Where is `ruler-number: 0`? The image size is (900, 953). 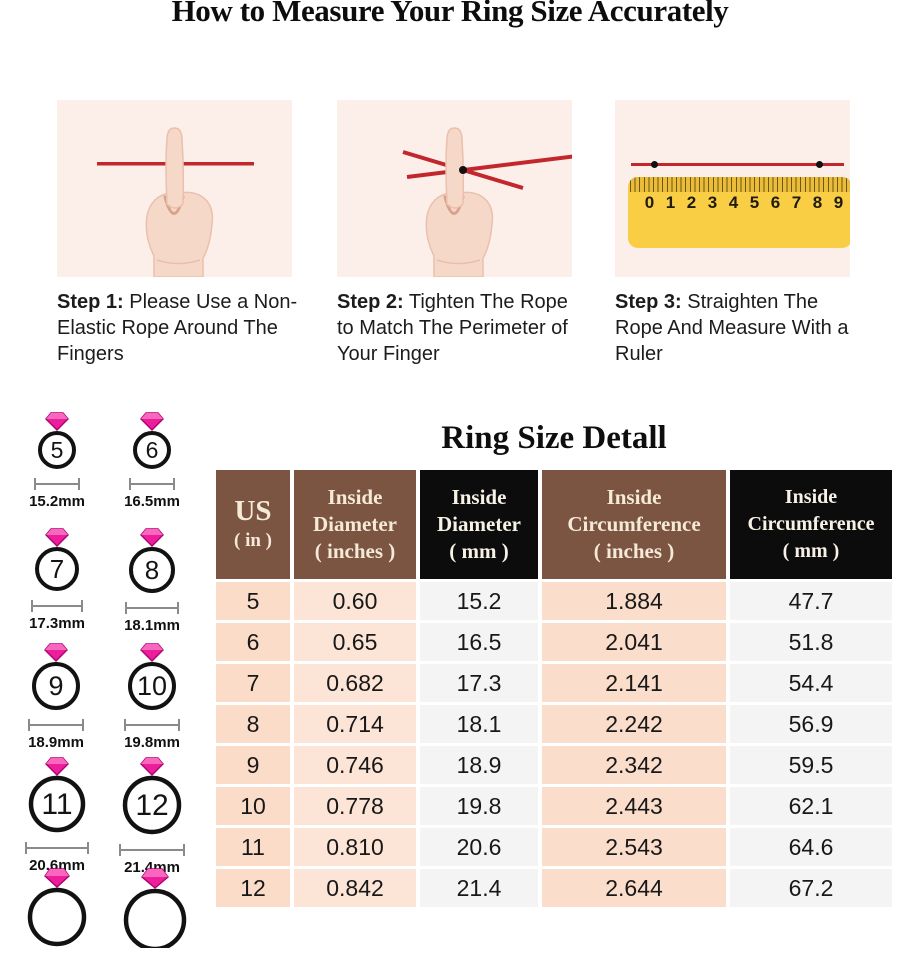
ruler-number: 0 is located at coordinates (649, 202).